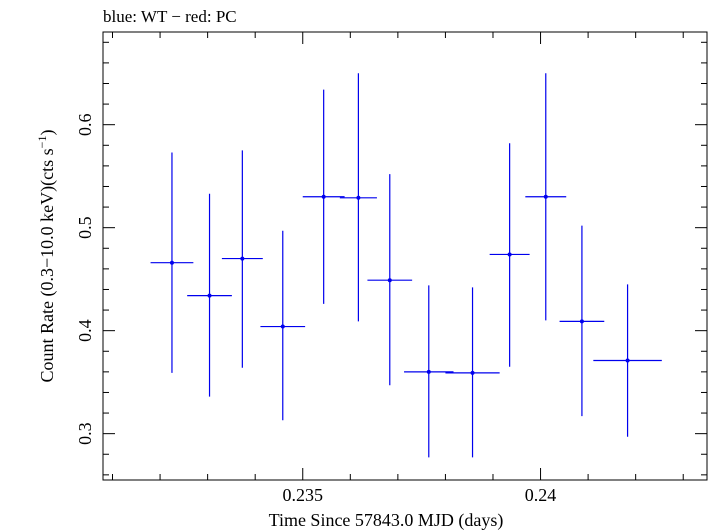  What do you see at coordinates (85, 433) in the screenshot?
I see `y-tick-label: 0.3` at bounding box center [85, 433].